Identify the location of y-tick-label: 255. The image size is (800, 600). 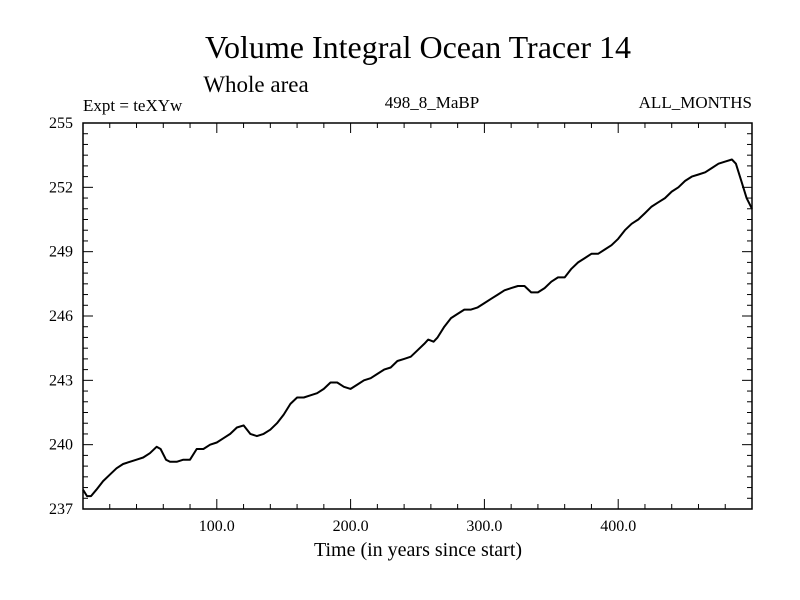
(61, 123).